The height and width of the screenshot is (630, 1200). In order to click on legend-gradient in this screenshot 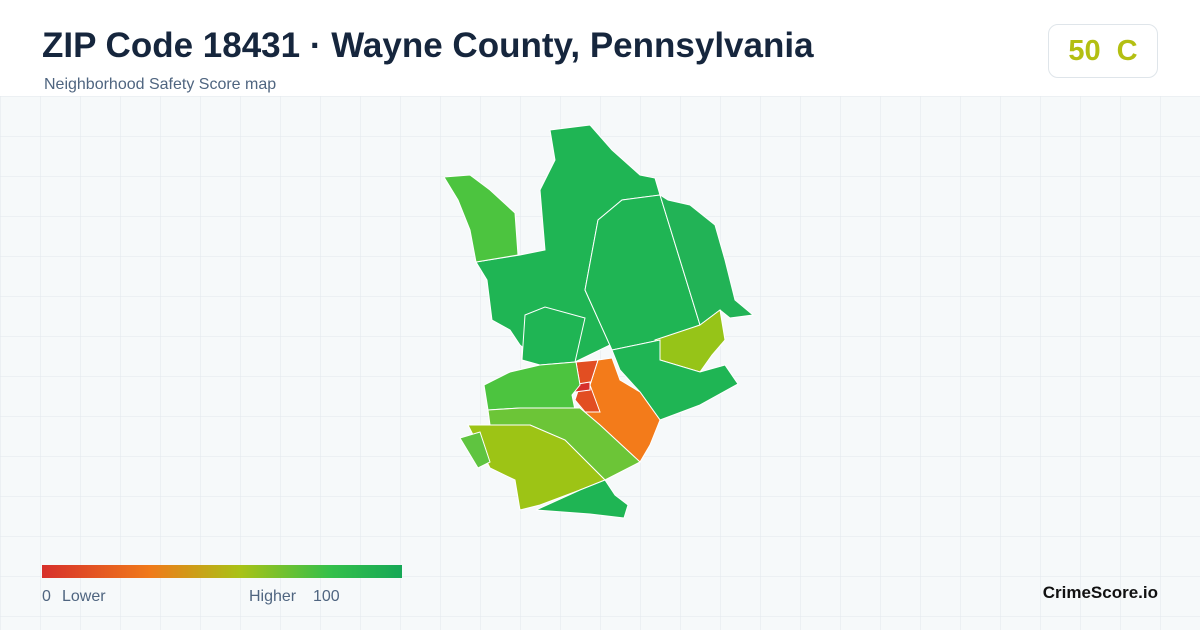, I will do `click(222, 571)`.